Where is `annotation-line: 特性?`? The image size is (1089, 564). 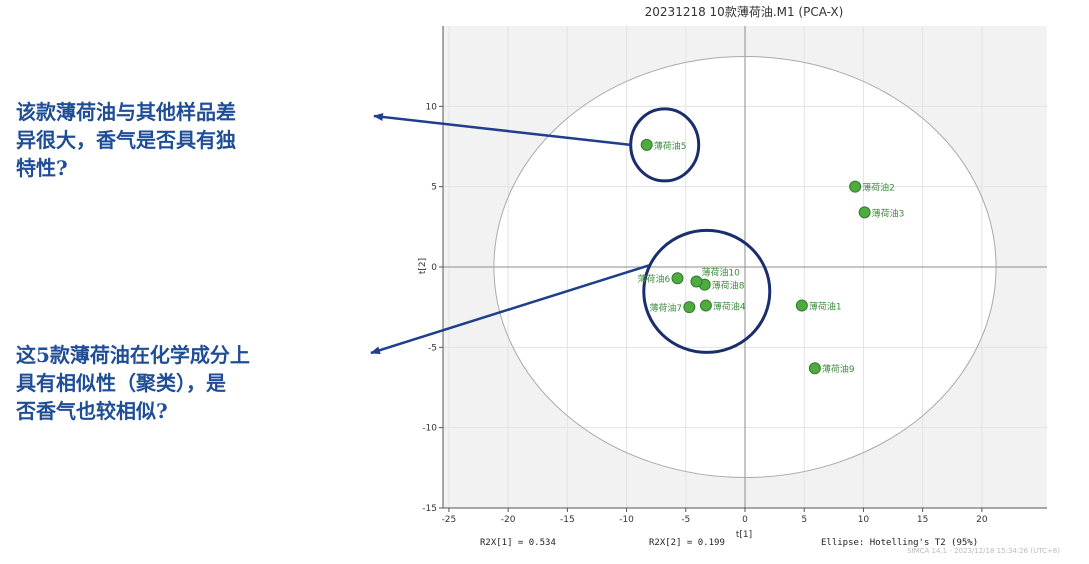
annotation-line: 特性? is located at coordinates (42, 168).